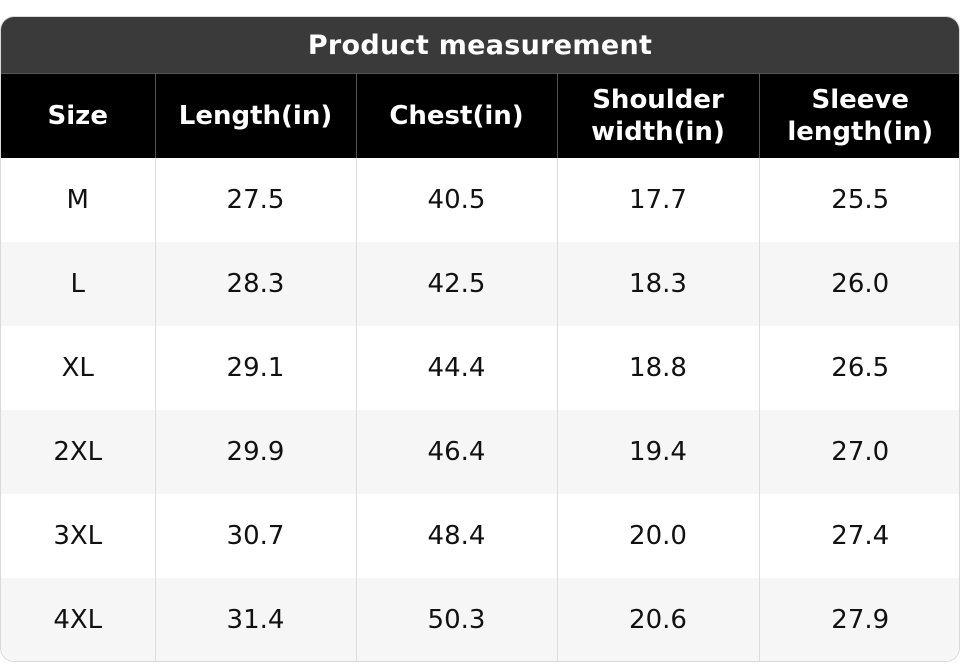  I want to click on cell-length: 27.5, so click(255, 200).